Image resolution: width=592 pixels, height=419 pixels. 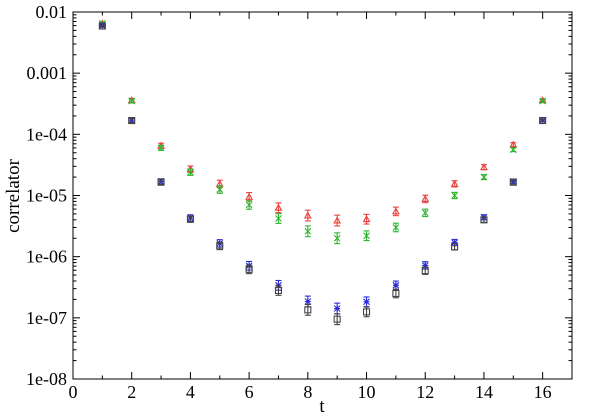 What do you see at coordinates (307, 392) in the screenshot?
I see `x-tick-label: 8` at bounding box center [307, 392].